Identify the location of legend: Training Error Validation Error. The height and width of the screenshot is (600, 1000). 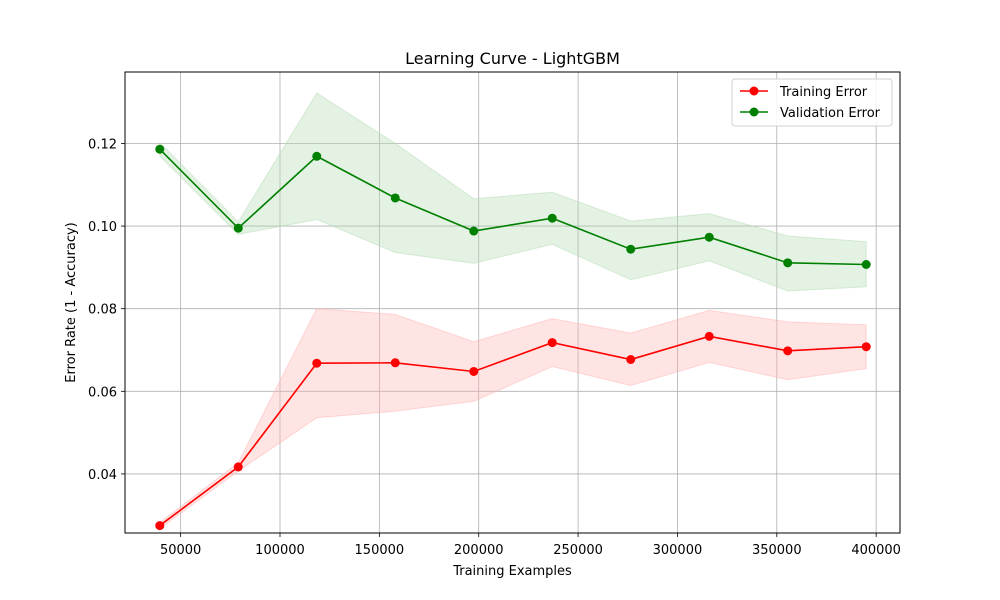
(812, 102).